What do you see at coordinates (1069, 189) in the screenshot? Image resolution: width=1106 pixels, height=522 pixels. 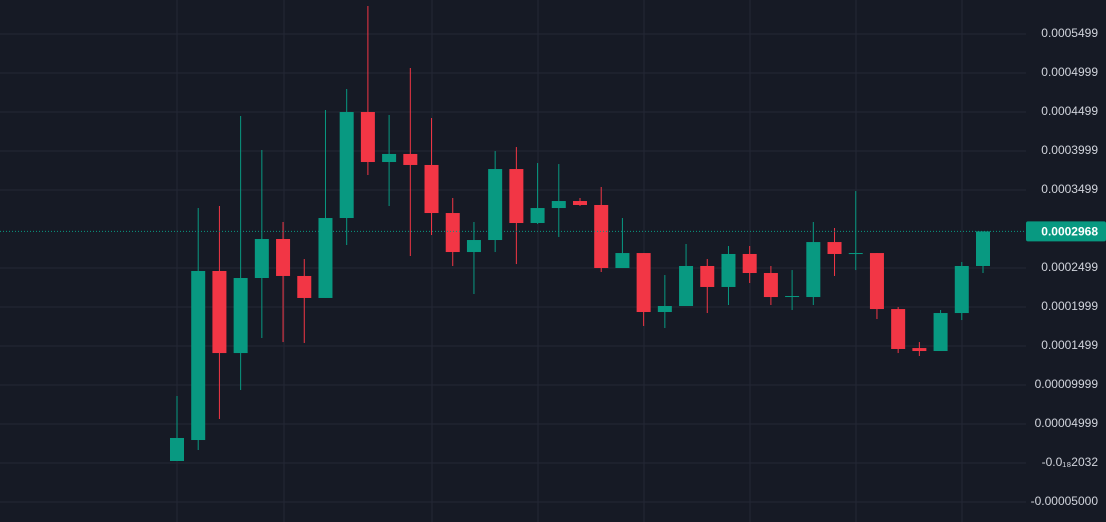 I see `y-tick-label: 0.0003499` at bounding box center [1069, 189].